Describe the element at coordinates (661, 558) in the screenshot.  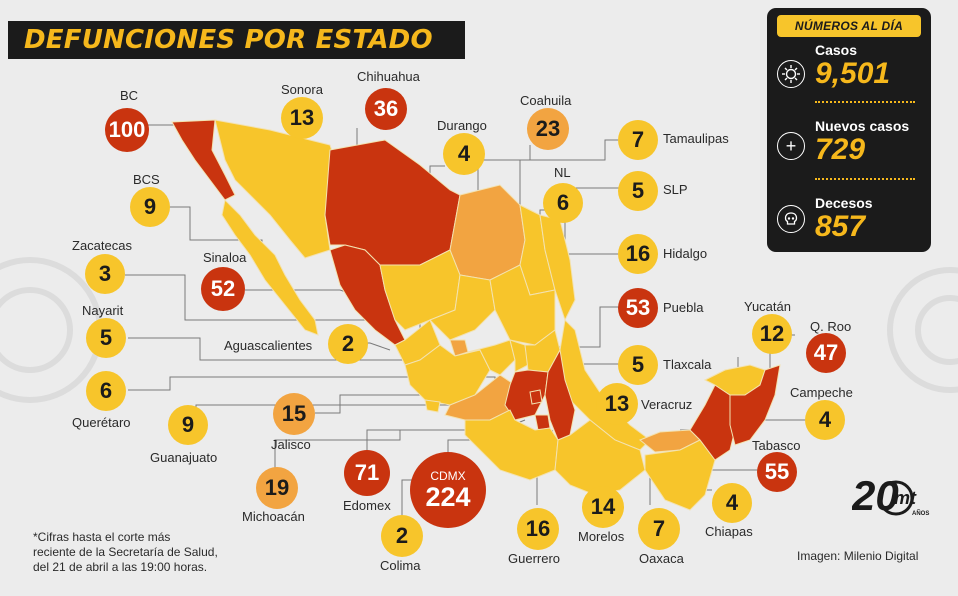
I see `state-label-oaxaca: Oaxaca` at that location.